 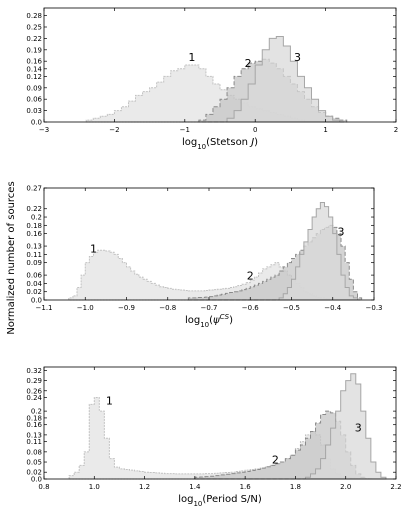 I want to click on x-tick-label: −2, so click(x=114, y=130).